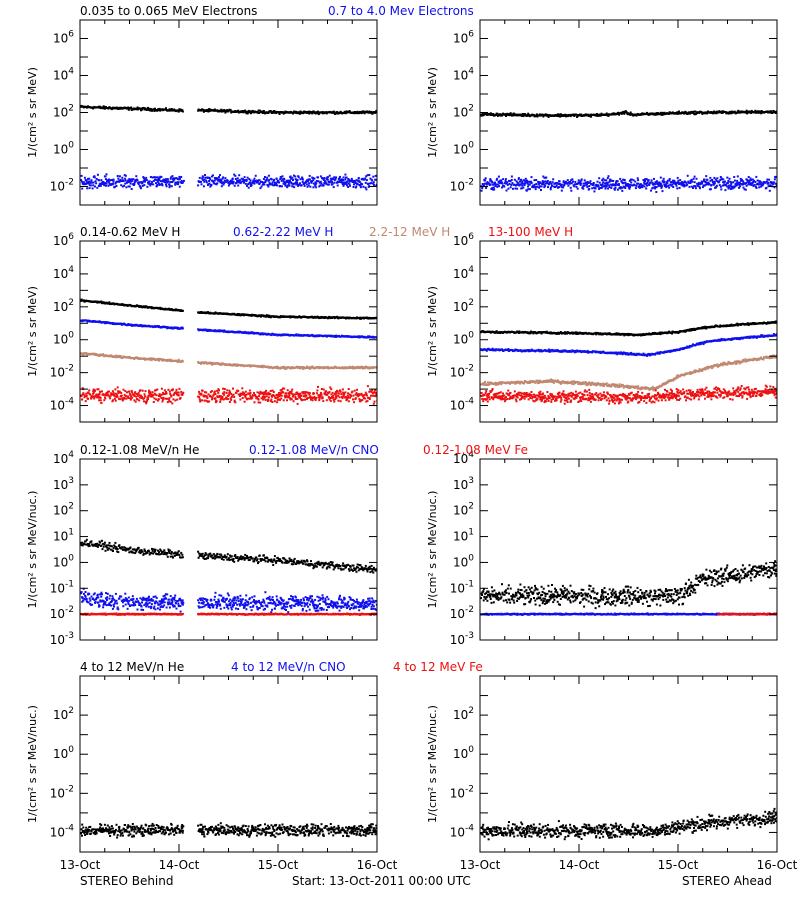 Image resolution: width=800 pixels, height=904 pixels. I want to click on y-tick-label-base: 10, so click(460, 113).